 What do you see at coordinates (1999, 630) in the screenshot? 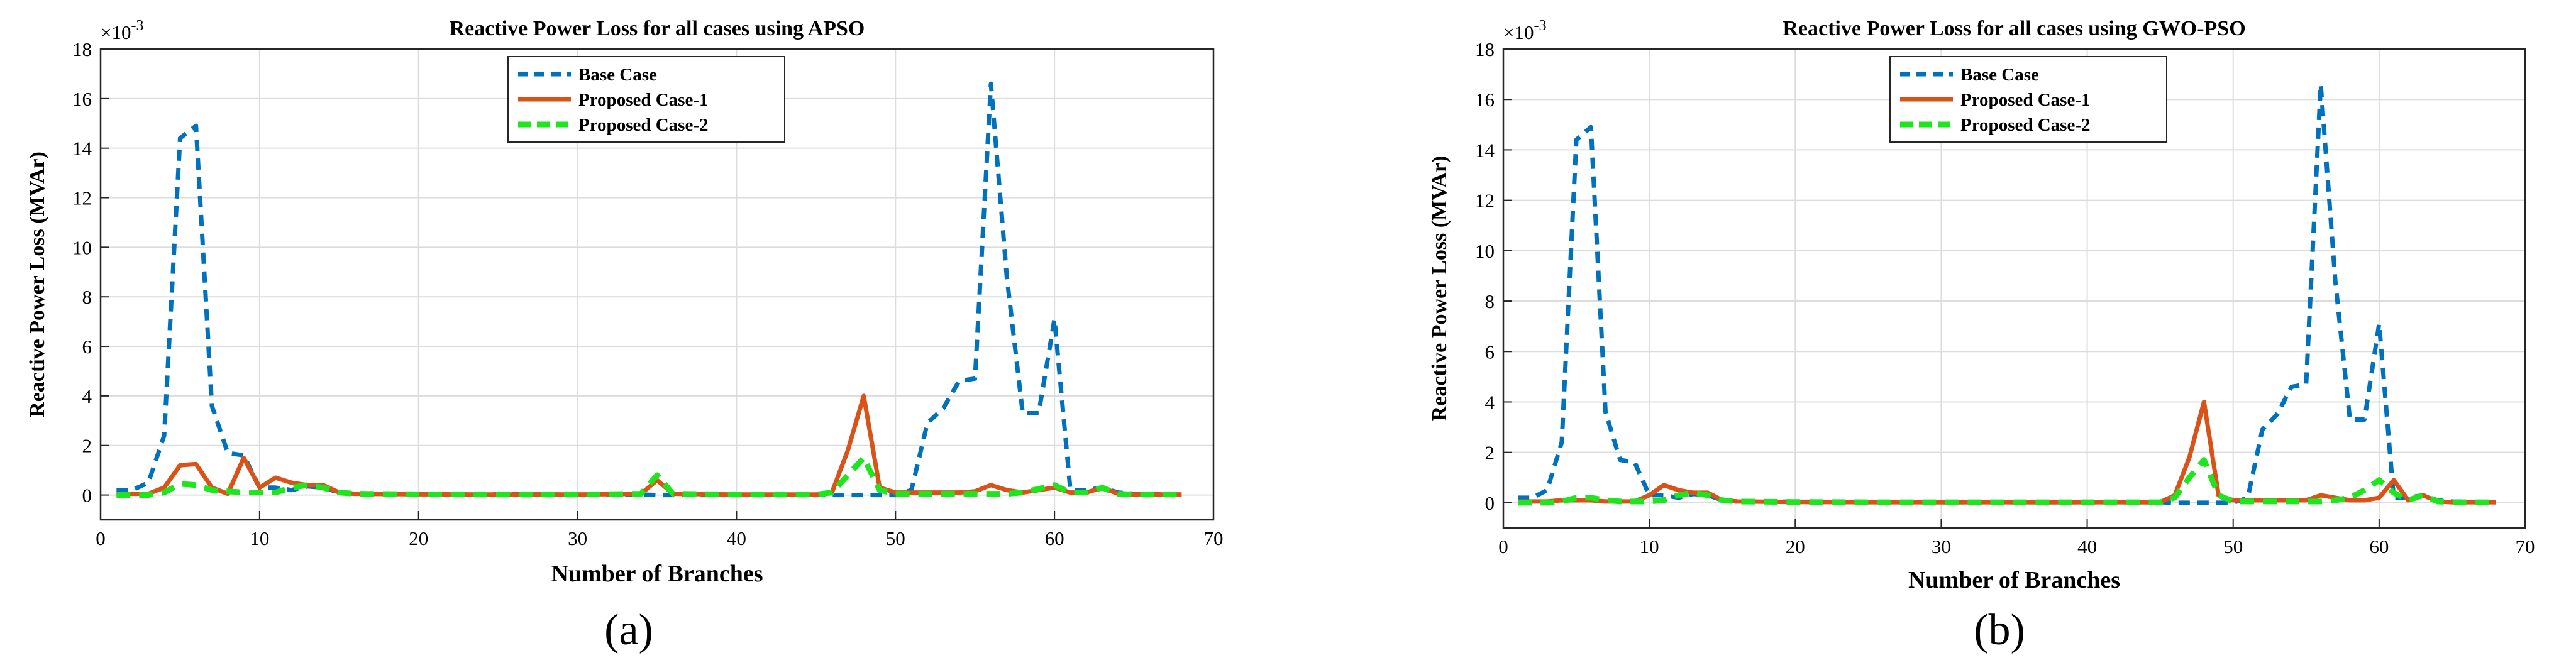
I see `panel-caption: (b)` at bounding box center [1999, 630].